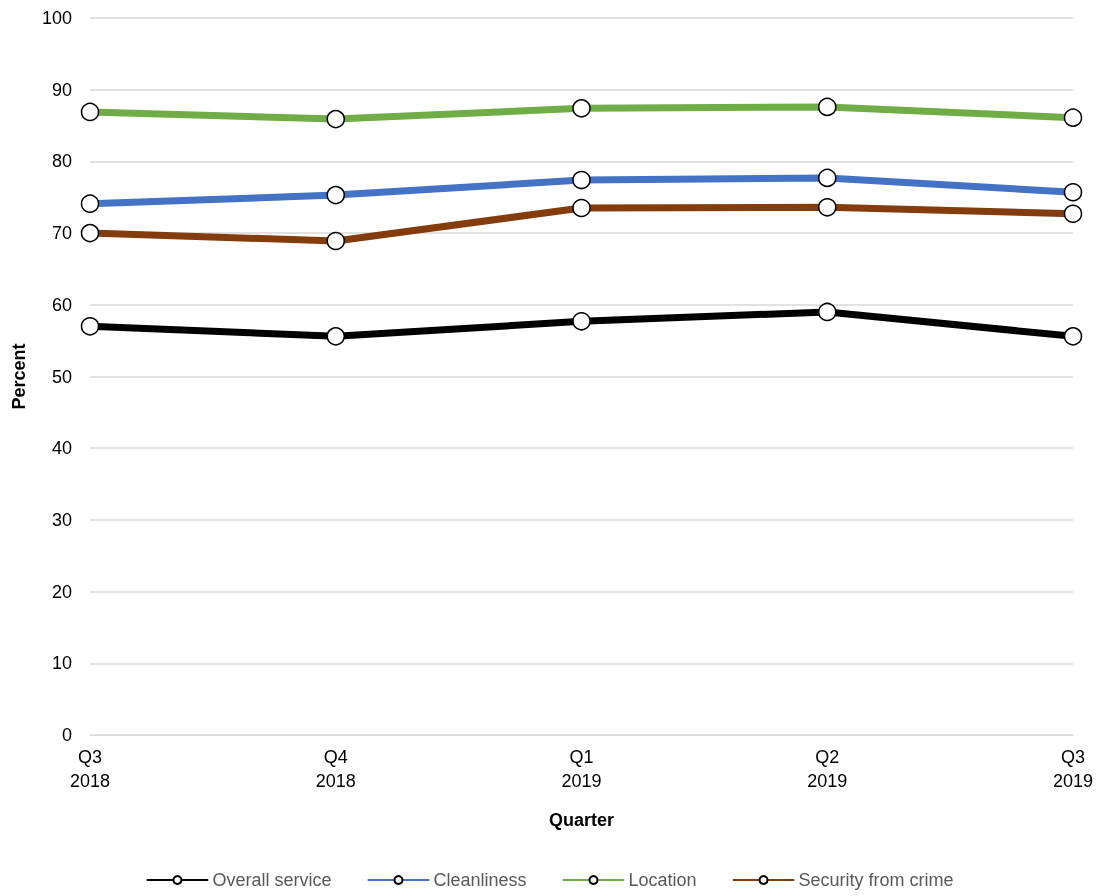  What do you see at coordinates (90, 769) in the screenshot?
I see `x-tick-label: Q3 2018` at bounding box center [90, 769].